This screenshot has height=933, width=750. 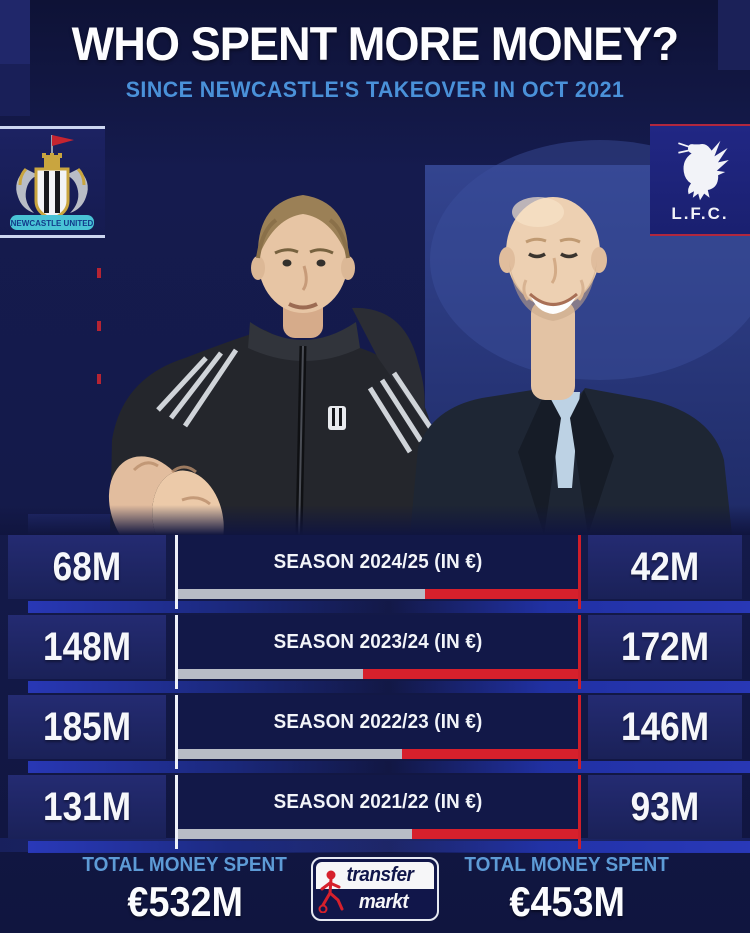 What do you see at coordinates (700, 213) in the screenshot?
I see `liverpool-badge-label: L.F.C.` at bounding box center [700, 213].